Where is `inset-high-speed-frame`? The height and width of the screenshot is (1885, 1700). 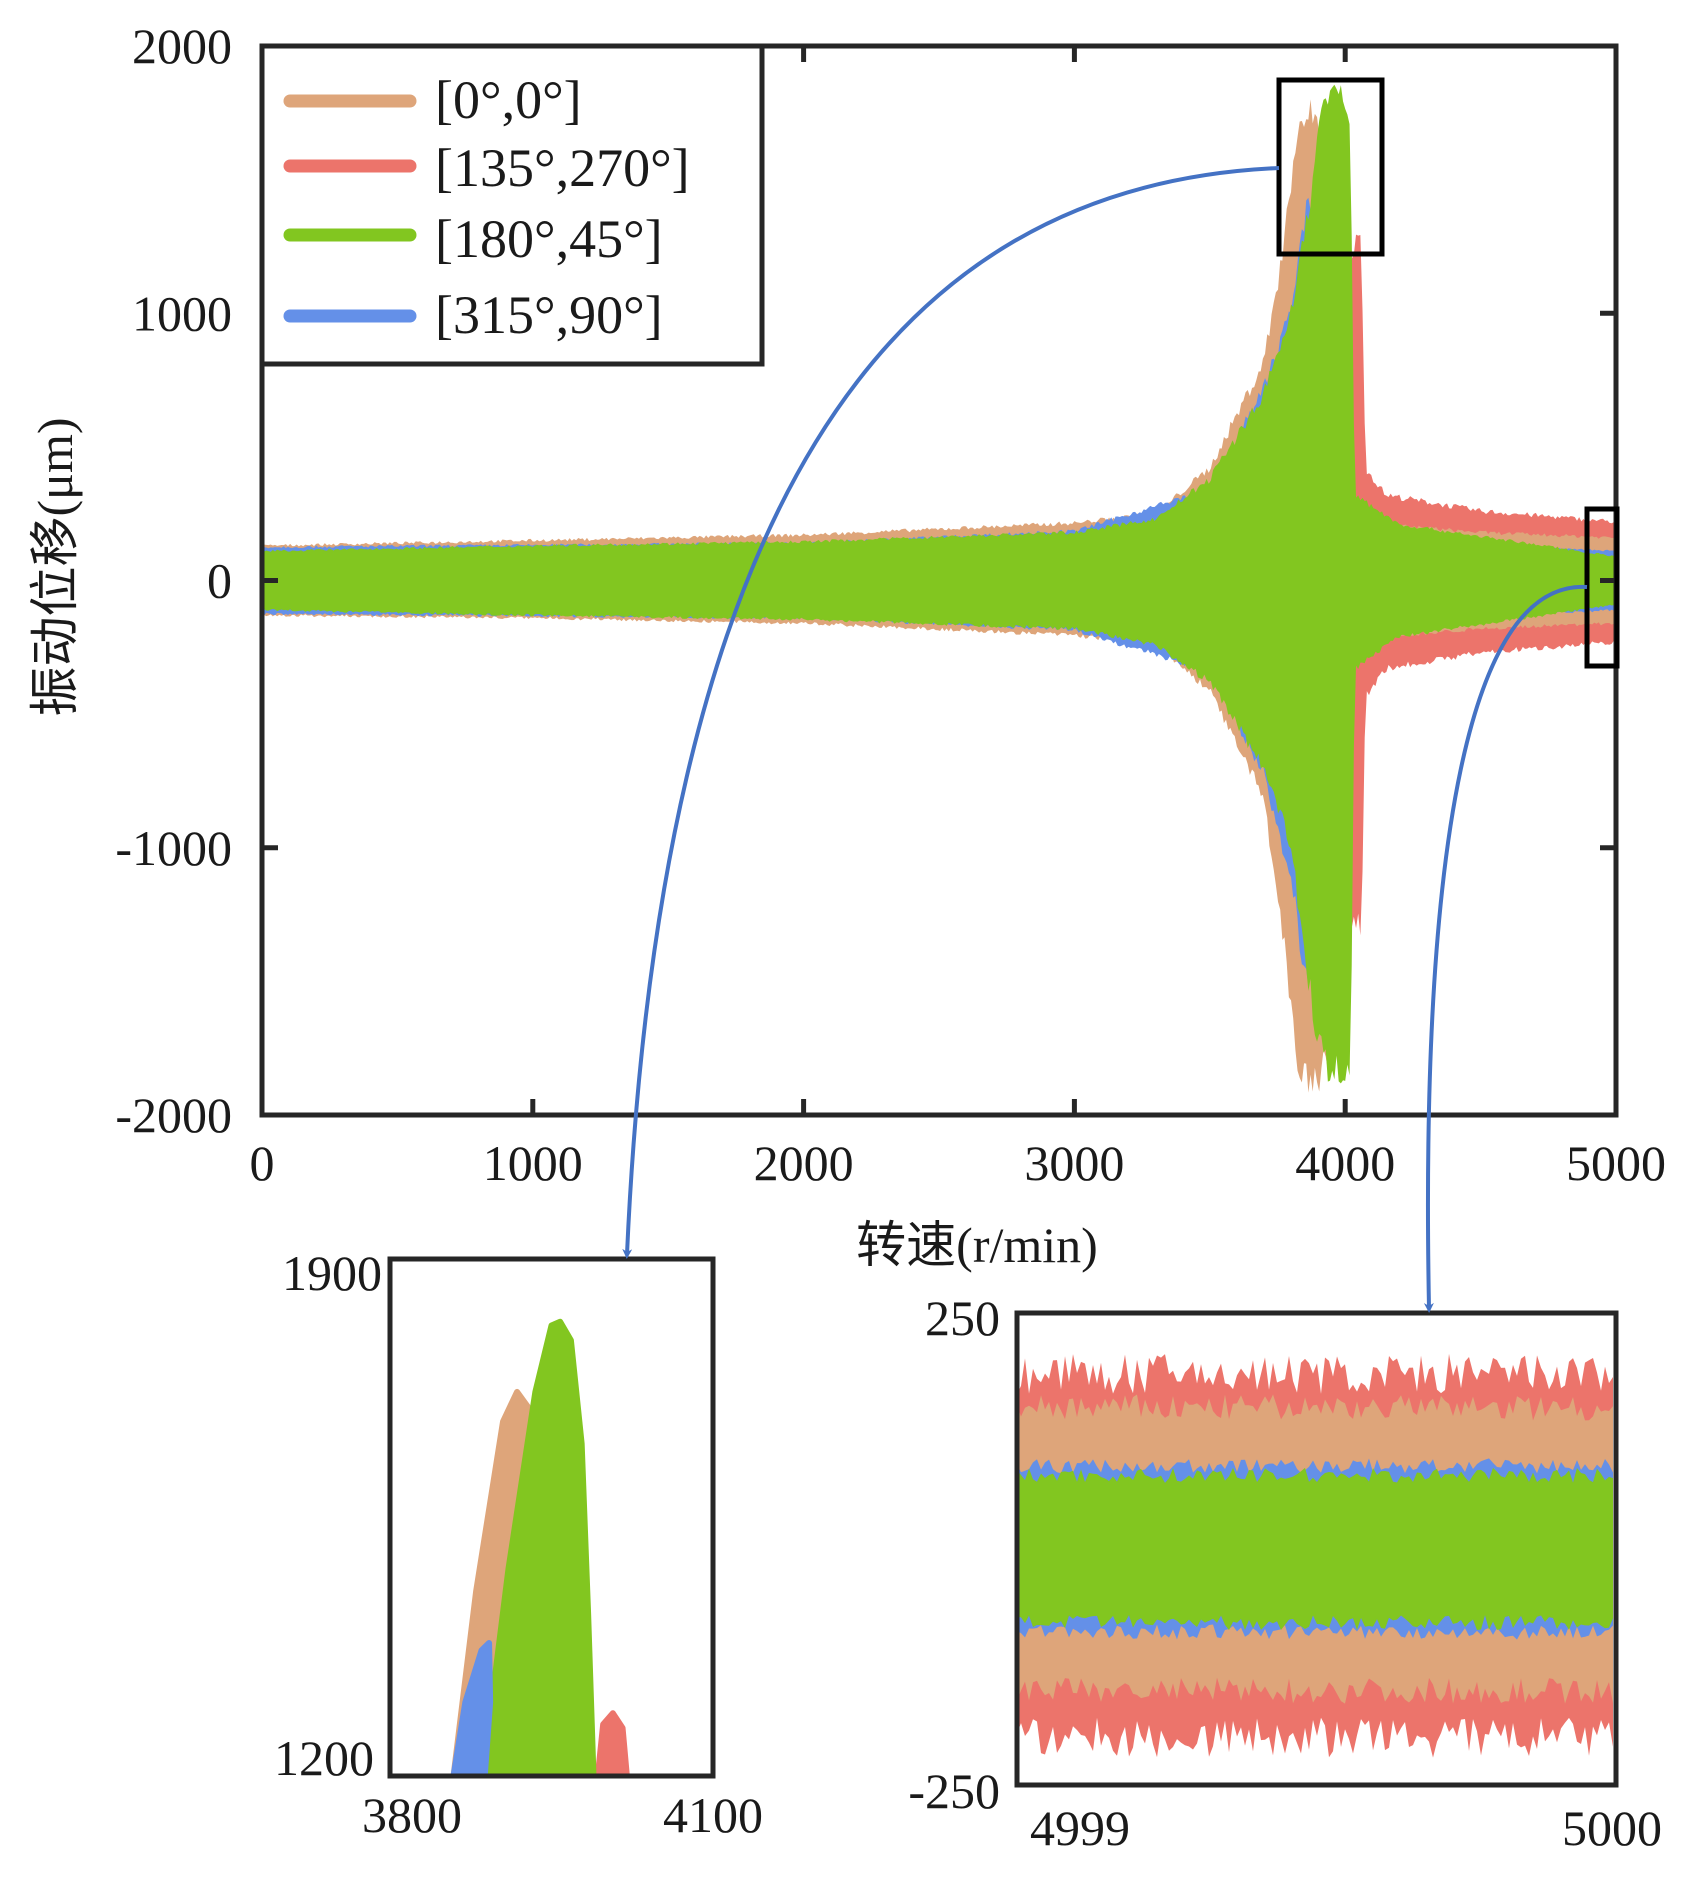
inset-high-speed-frame is located at coordinates (1316, 1549).